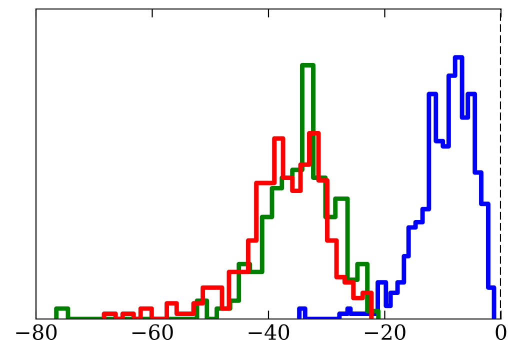  Describe the element at coordinates (36, 332) in the screenshot. I see `x-tick-label: −80` at that location.